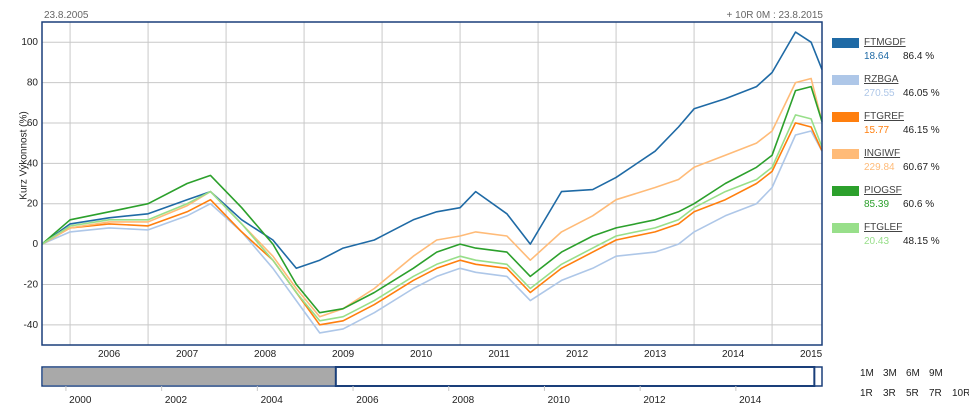 This screenshot has width=969, height=413. Describe the element at coordinates (33, 204) in the screenshot. I see `y-tick-label: 20` at that location.